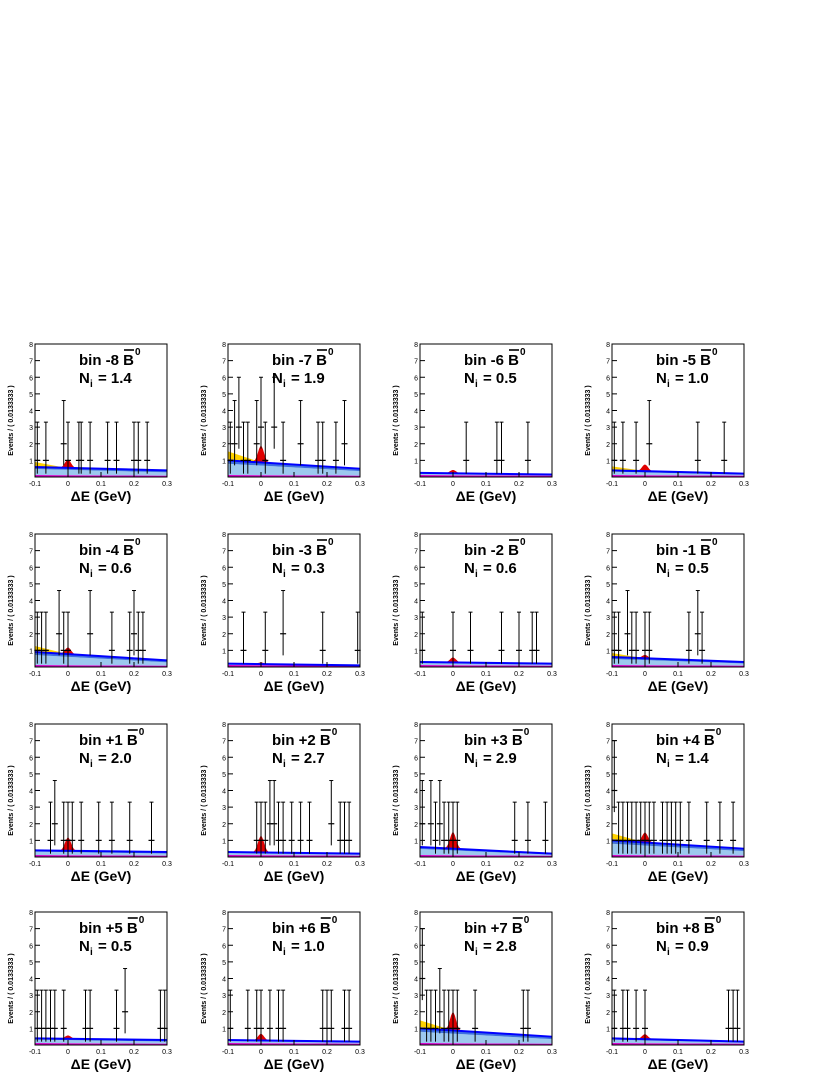 This screenshot has width=830, height=1075. I want to click on panel-title: bin +4 B, so click(685, 740).